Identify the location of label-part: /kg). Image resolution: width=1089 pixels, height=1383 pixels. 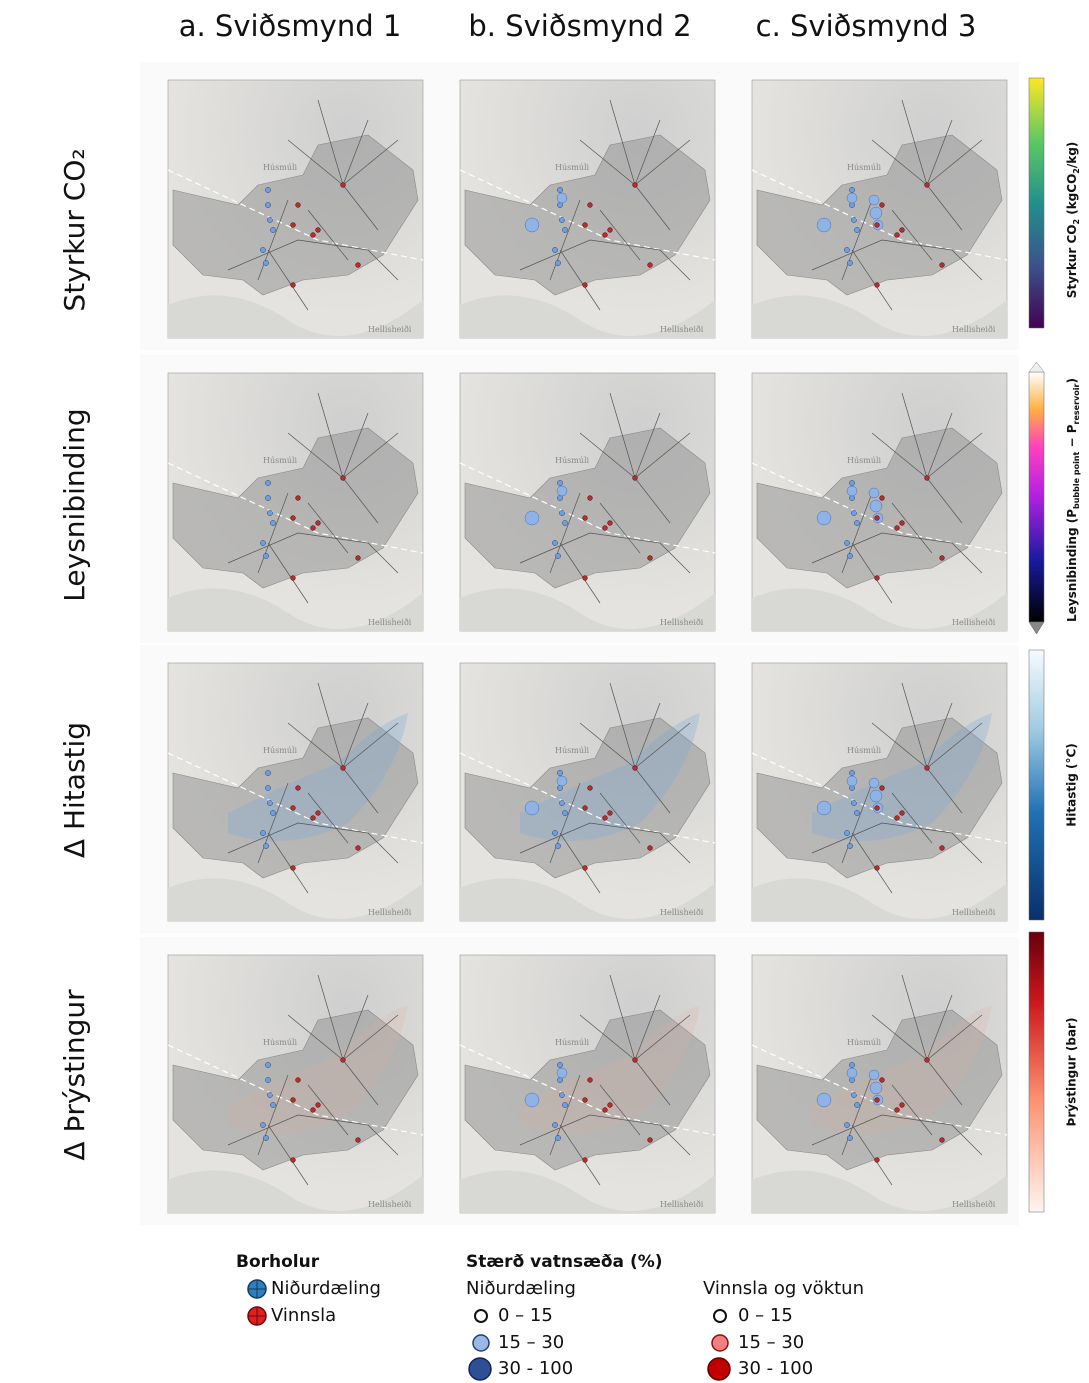
(1072, 155).